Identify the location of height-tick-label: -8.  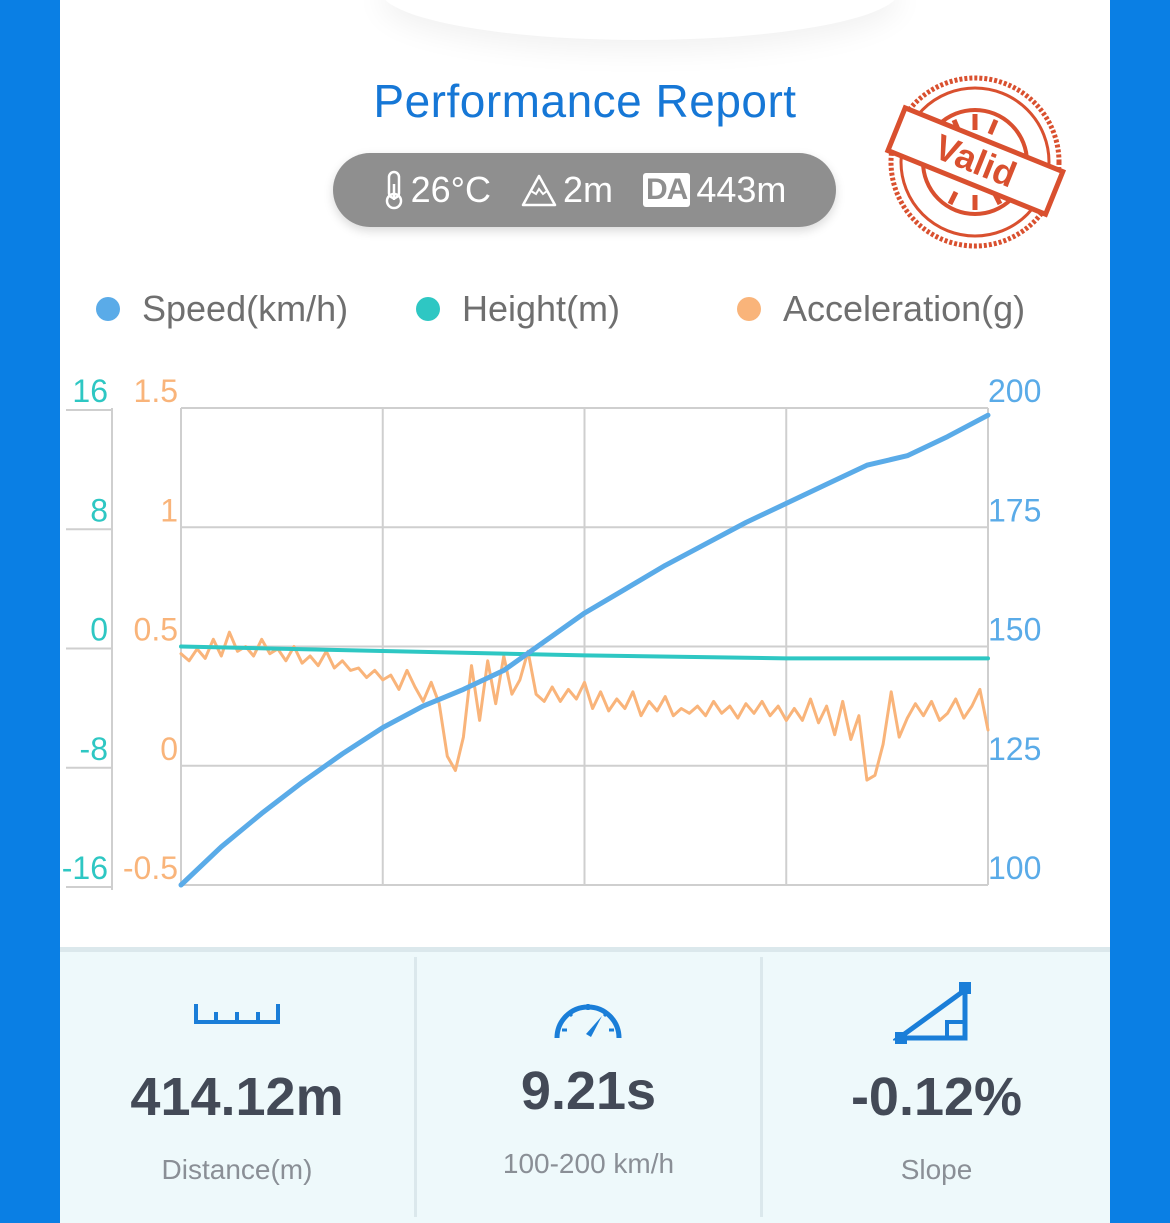
(94, 749).